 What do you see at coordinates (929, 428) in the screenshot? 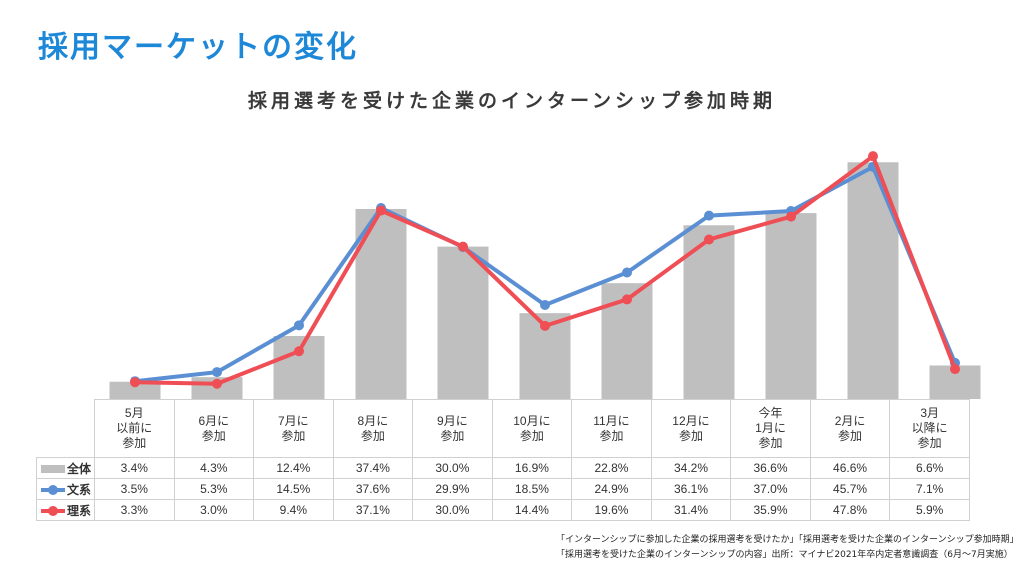
I see `category-label: 3月 以降に 参加` at bounding box center [929, 428].